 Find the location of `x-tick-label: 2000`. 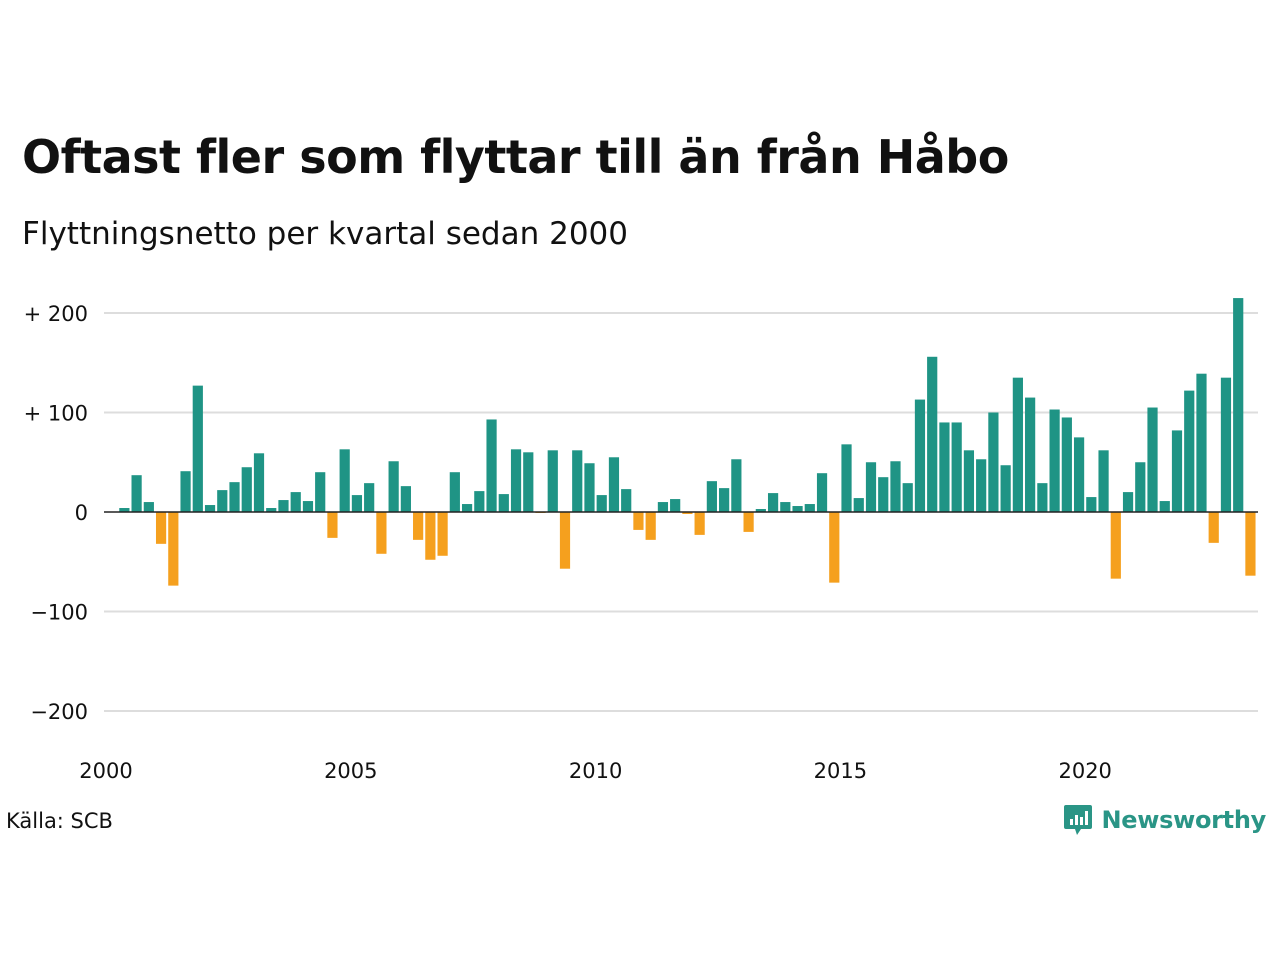

x-tick-label: 2000 is located at coordinates (105, 771).